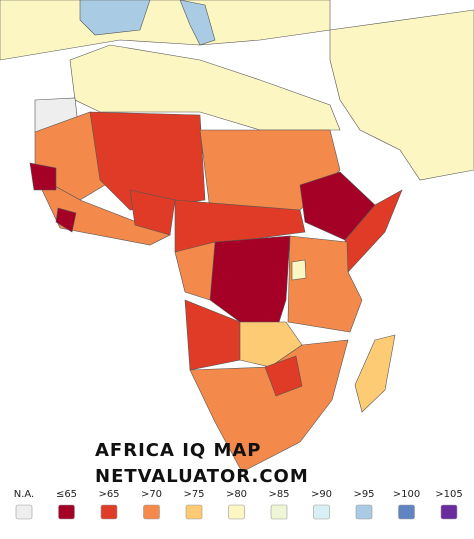  I want to click on legend-label: >75, so click(193, 494).